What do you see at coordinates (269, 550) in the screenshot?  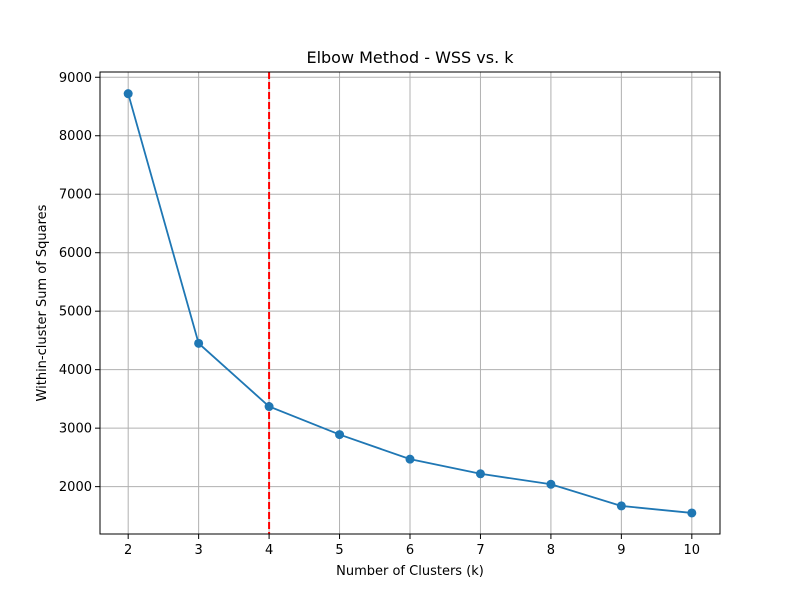 I see `x-tick-label: 4` at bounding box center [269, 550].